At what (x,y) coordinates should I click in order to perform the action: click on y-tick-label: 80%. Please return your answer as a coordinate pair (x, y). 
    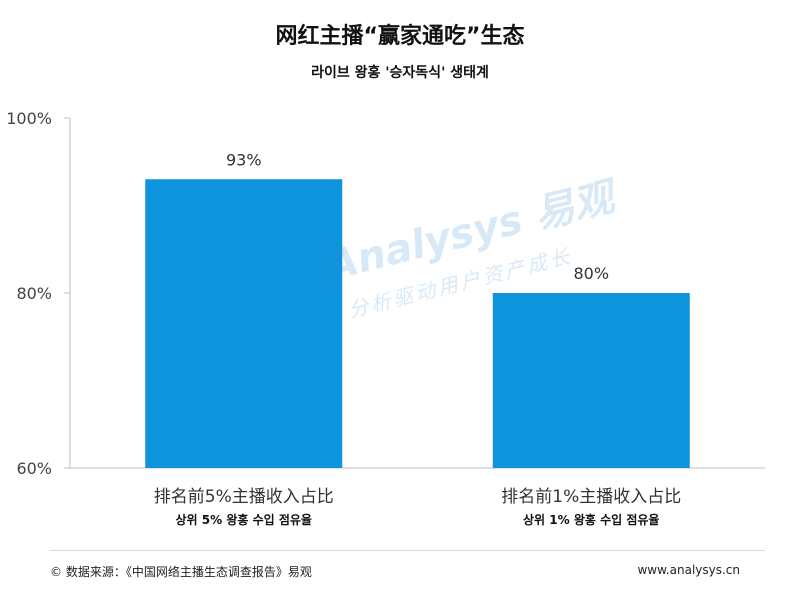
    Looking at the image, I should click on (34, 293).